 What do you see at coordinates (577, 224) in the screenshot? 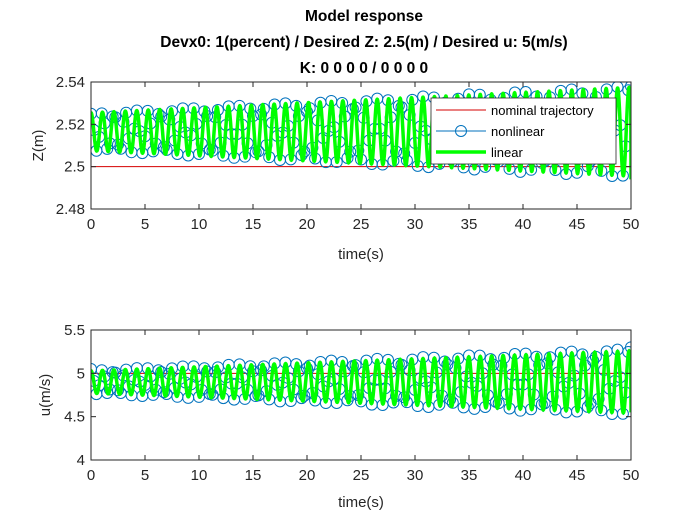
I see `z-x-tick-label: 45` at bounding box center [577, 224].